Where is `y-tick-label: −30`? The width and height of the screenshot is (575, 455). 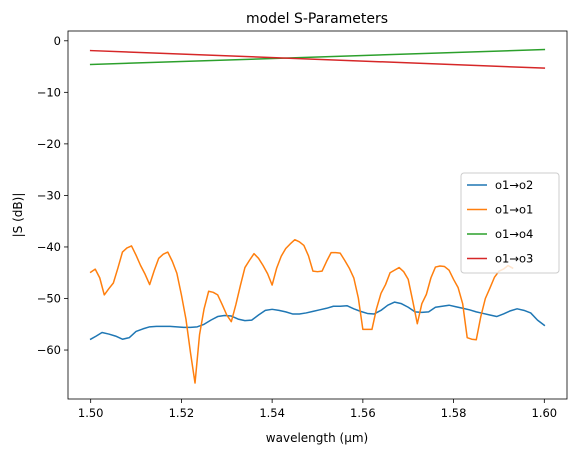
y-tick-label: −30 is located at coordinates (49, 195).